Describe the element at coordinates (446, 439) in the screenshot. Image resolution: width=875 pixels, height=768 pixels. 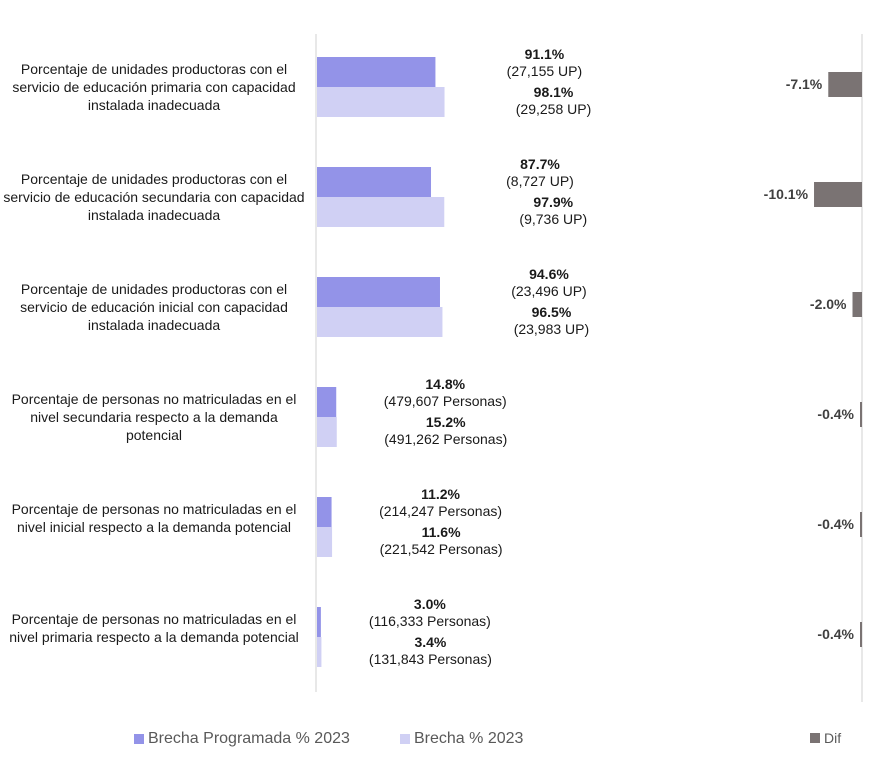
I see `value-count: (491,262 Personas)` at that location.